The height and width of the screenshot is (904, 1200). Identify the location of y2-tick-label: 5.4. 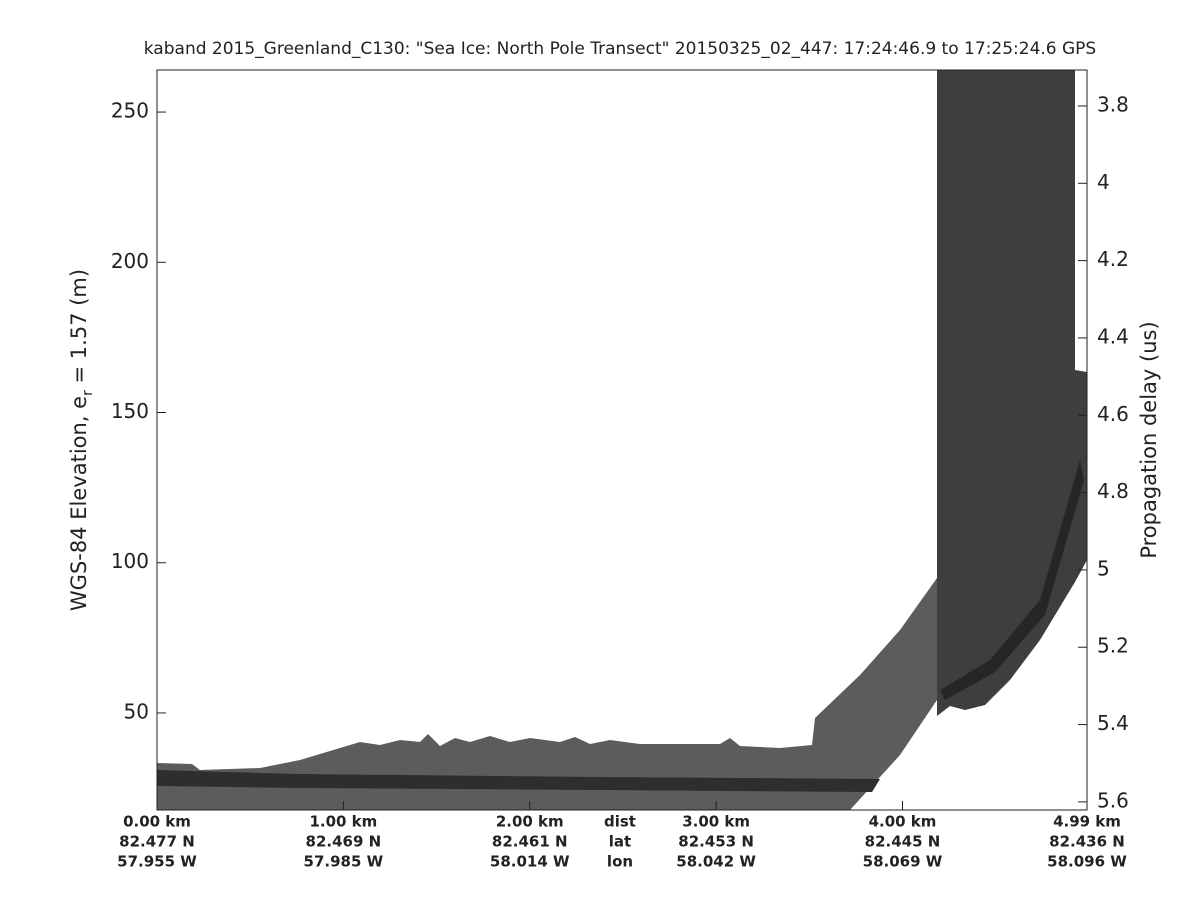
(1113, 723).